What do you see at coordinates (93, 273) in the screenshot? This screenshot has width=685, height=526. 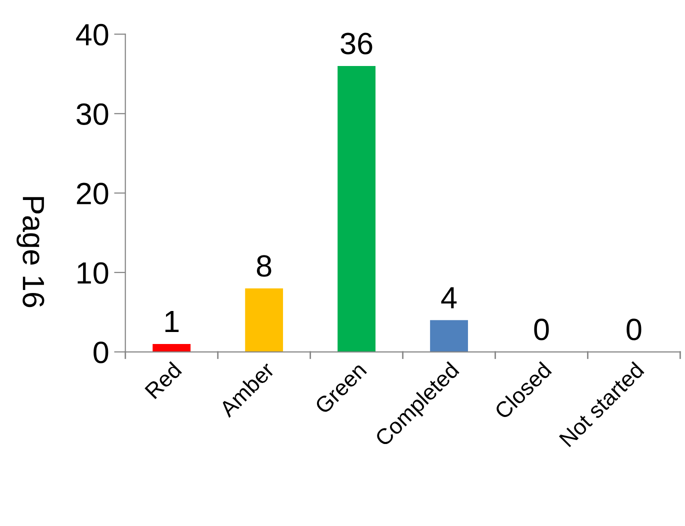 I see `y-tick-label: 10` at bounding box center [93, 273].